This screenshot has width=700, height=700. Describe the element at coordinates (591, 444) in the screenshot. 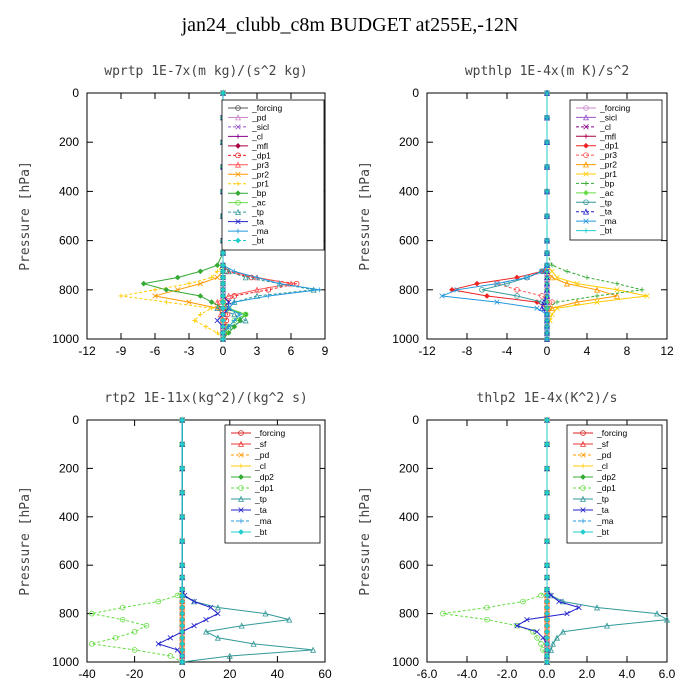

I see `legend-entry: _sf` at that location.